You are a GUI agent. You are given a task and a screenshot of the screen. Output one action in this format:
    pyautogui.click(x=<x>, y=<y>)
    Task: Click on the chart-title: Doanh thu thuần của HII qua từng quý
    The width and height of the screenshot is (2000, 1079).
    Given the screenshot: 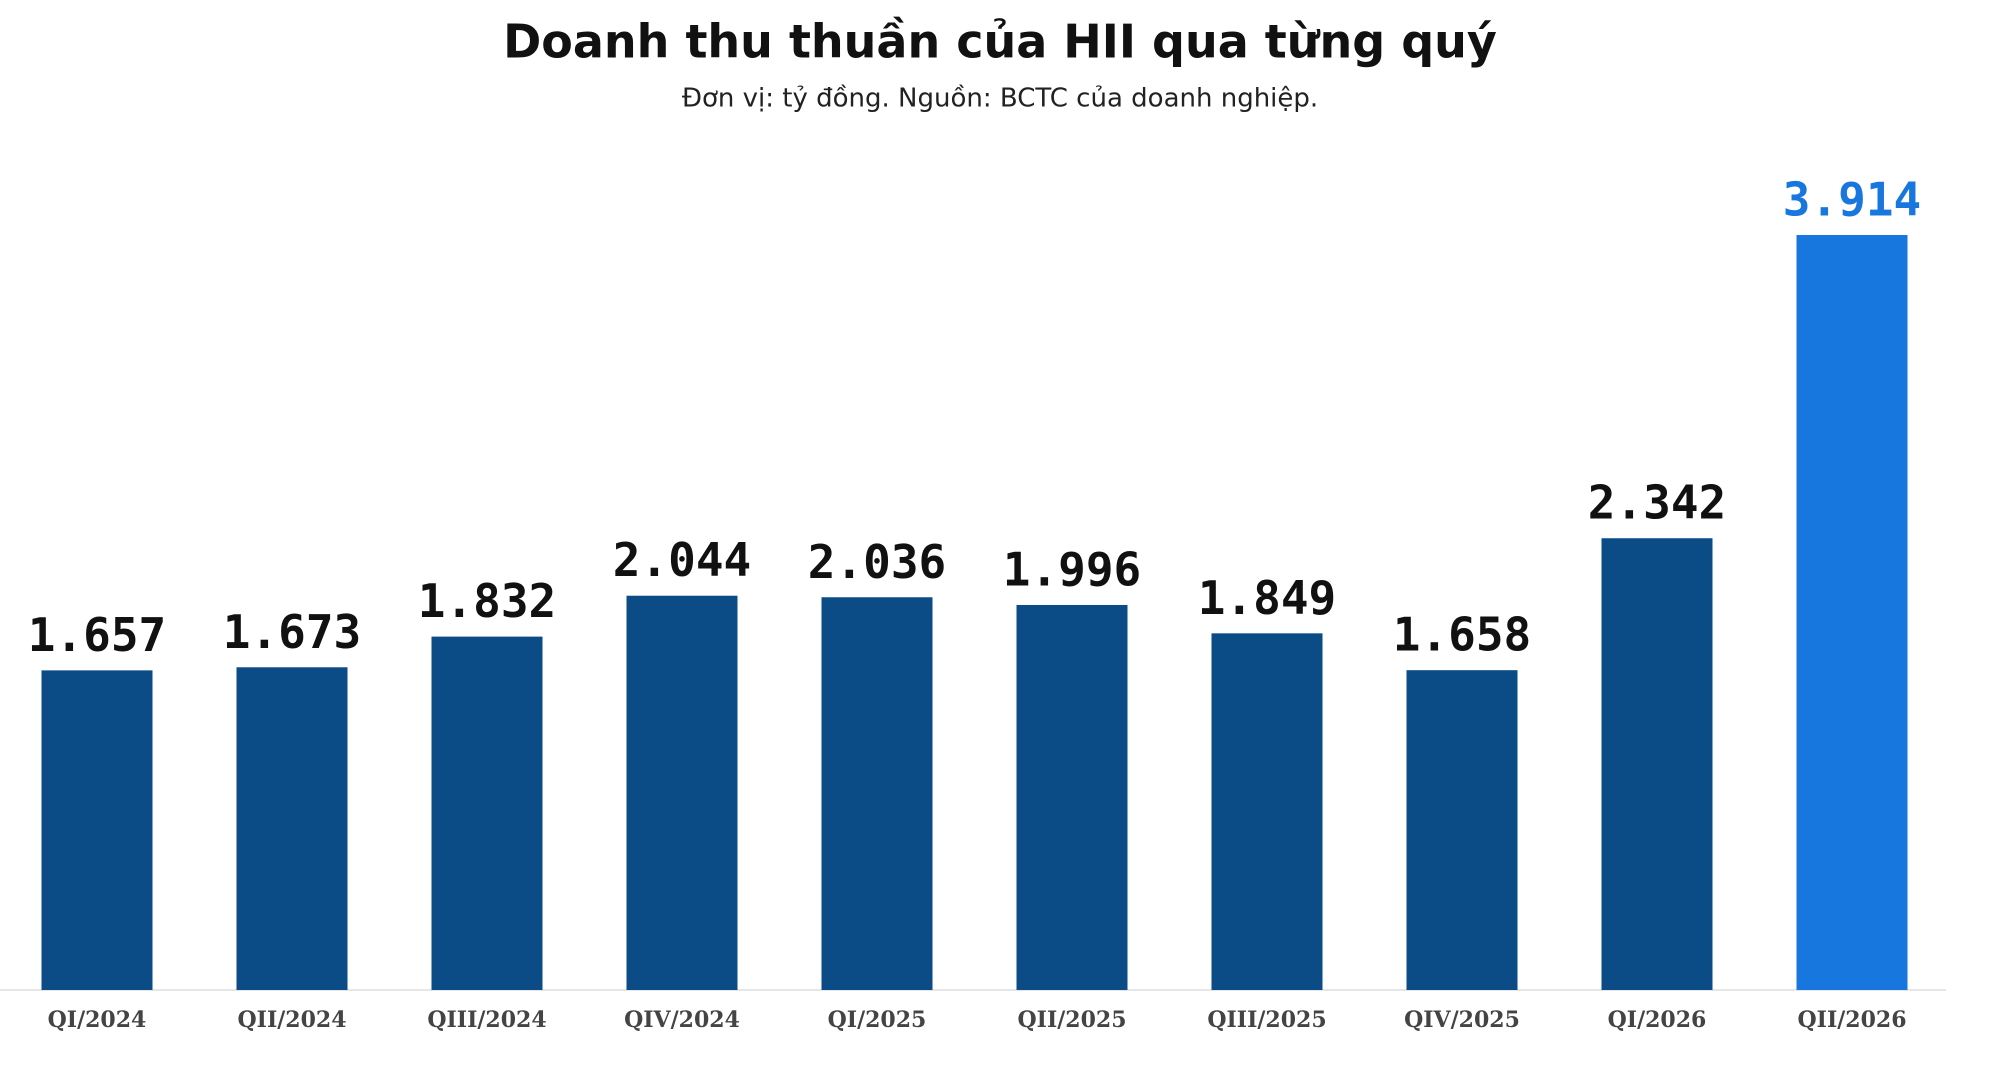 What is the action you would take?
    pyautogui.click(x=1000, y=42)
    